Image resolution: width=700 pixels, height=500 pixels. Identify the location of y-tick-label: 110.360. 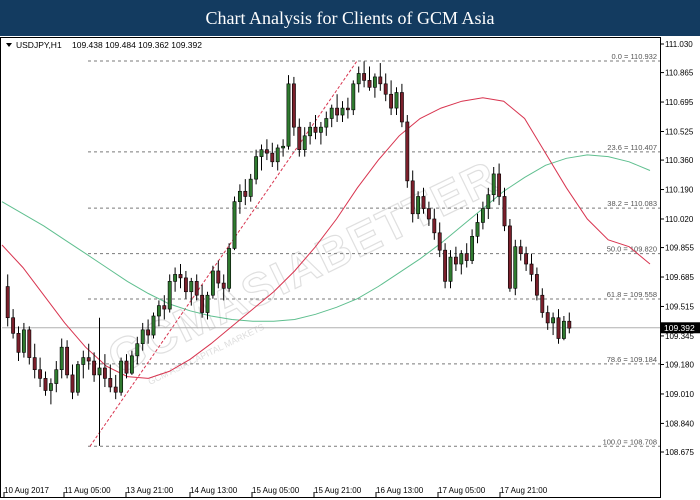
(679, 160).